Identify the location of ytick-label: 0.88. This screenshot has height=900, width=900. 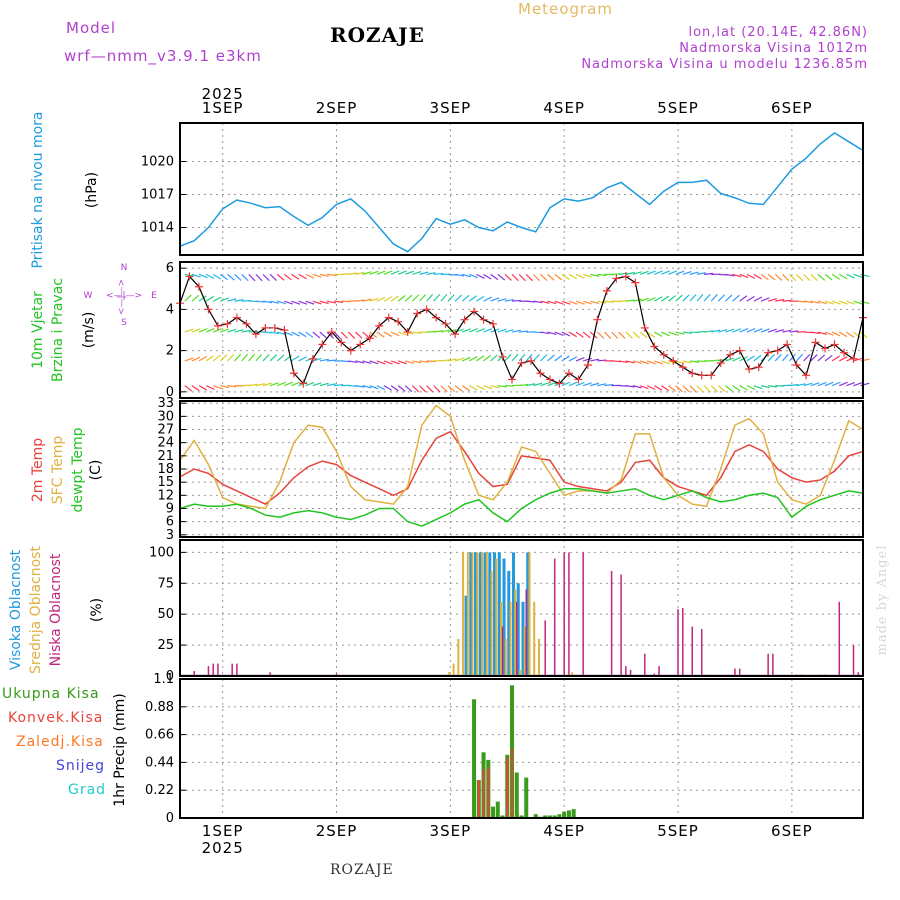
(159, 707).